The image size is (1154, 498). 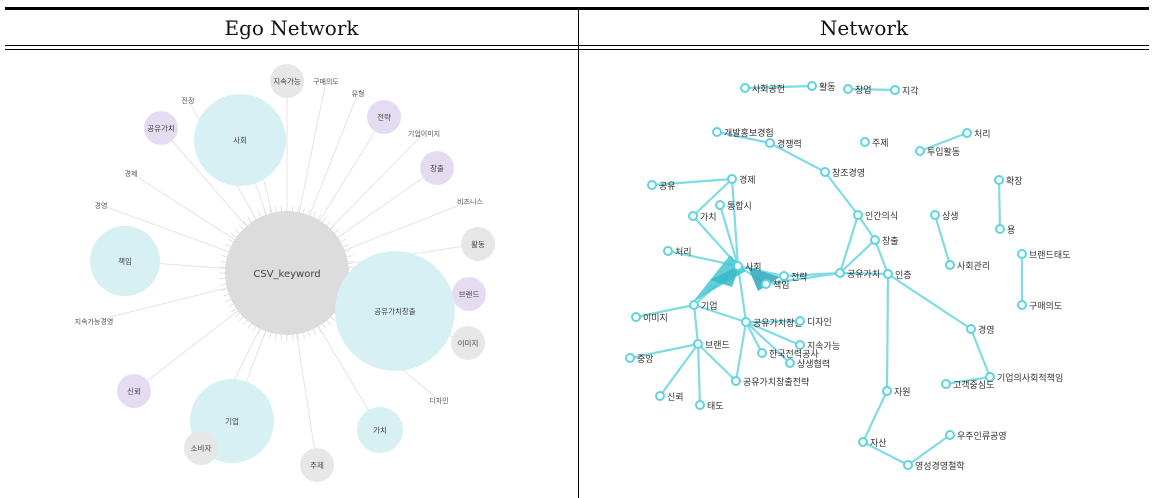 I want to click on column-divider, so click(x=578, y=254).